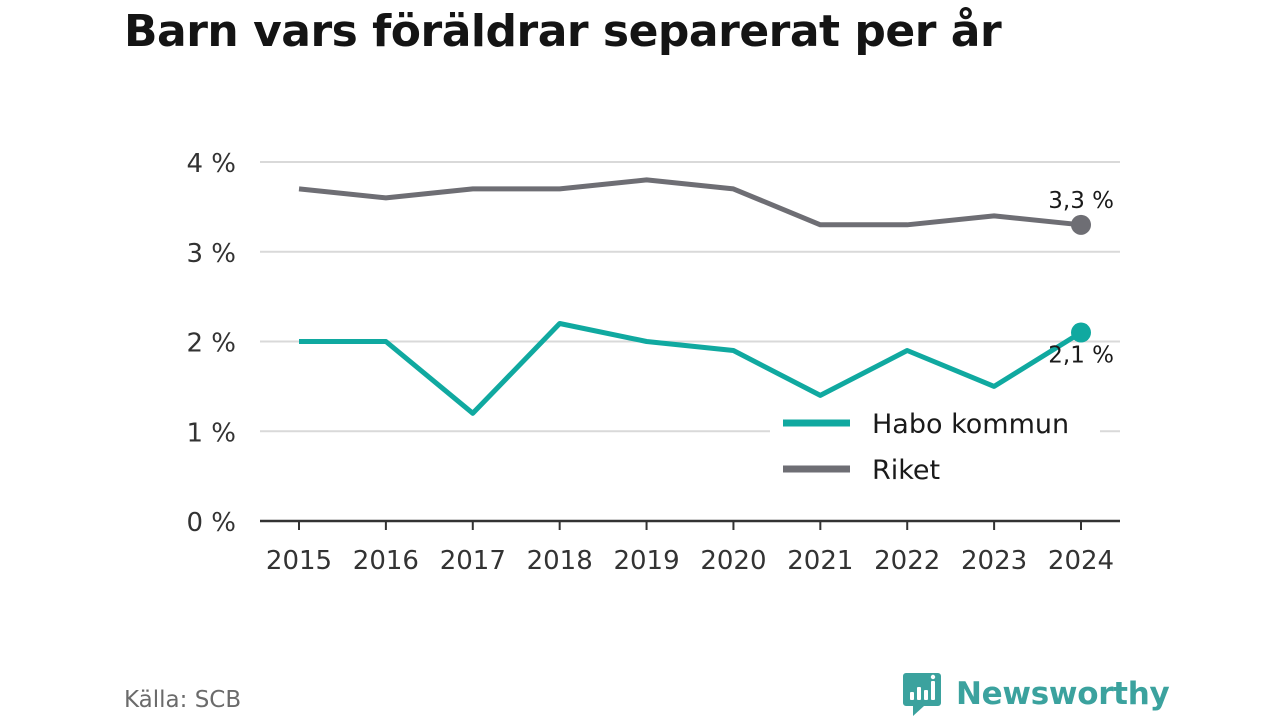 Image resolution: width=1280 pixels, height=720 pixels. What do you see at coordinates (560, 561) in the screenshot?
I see `x-tick-label: 2018` at bounding box center [560, 561].